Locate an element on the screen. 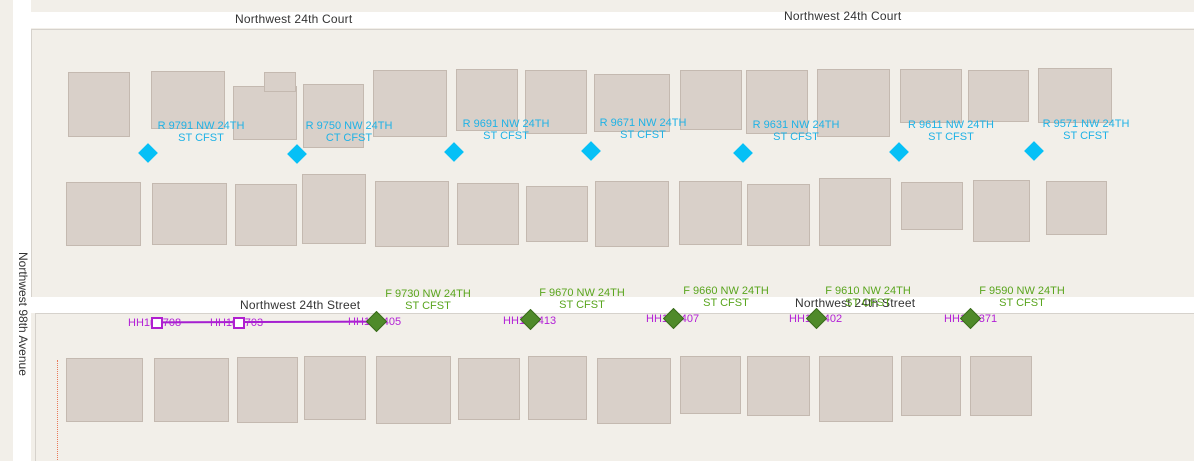  road-nw-98th-avenue is located at coordinates (22, 230).